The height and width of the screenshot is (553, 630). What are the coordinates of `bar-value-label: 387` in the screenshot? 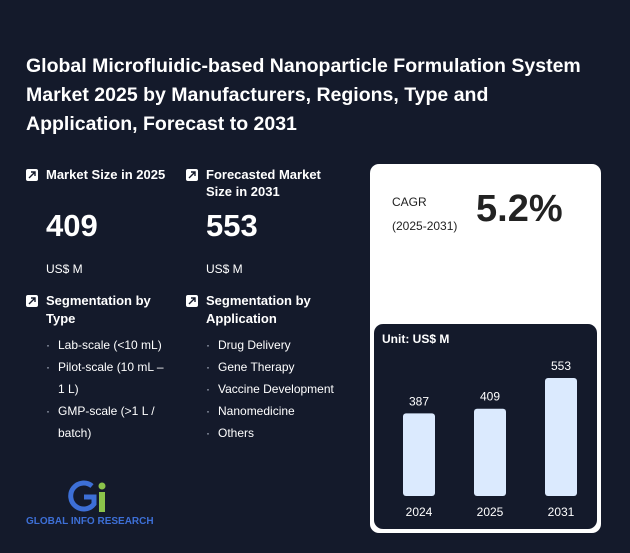 It's located at (419, 401).